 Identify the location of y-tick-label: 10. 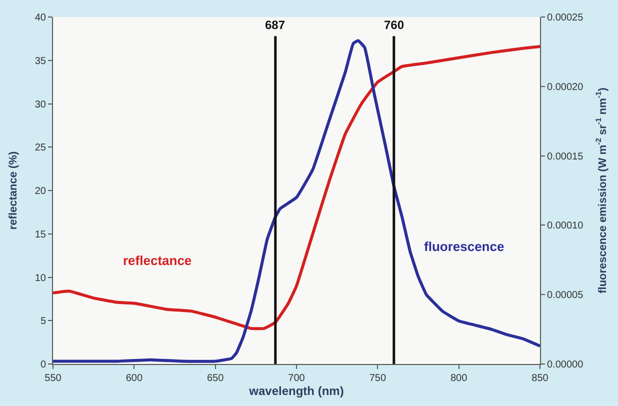
(40, 278).